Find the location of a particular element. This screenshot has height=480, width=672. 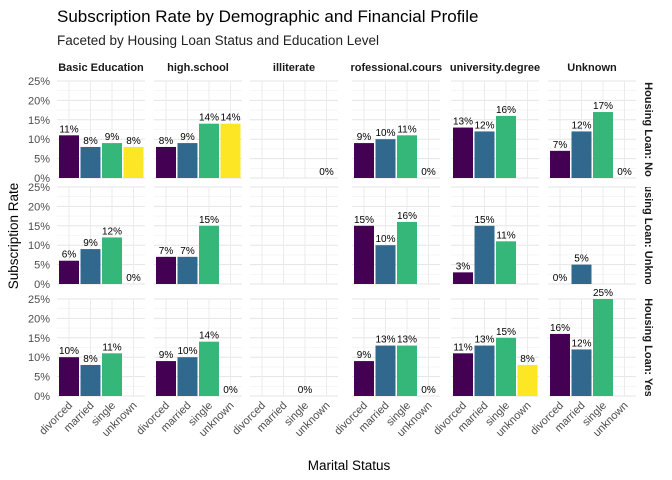

bar-unknown is located at coordinates (133, 162).